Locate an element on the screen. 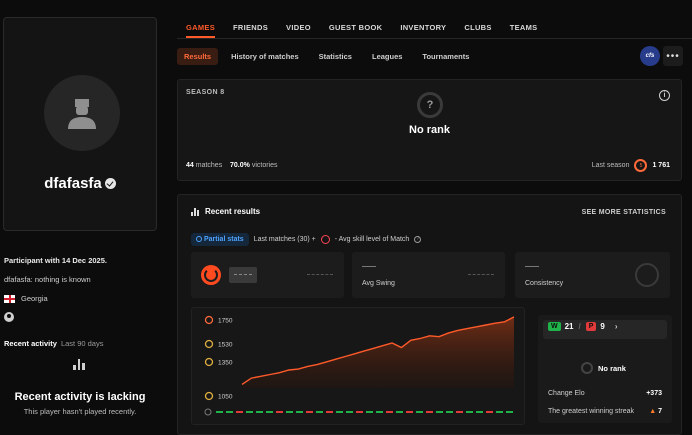 This screenshot has height=435, width=692. skill-ring-icon is located at coordinates (325, 239).